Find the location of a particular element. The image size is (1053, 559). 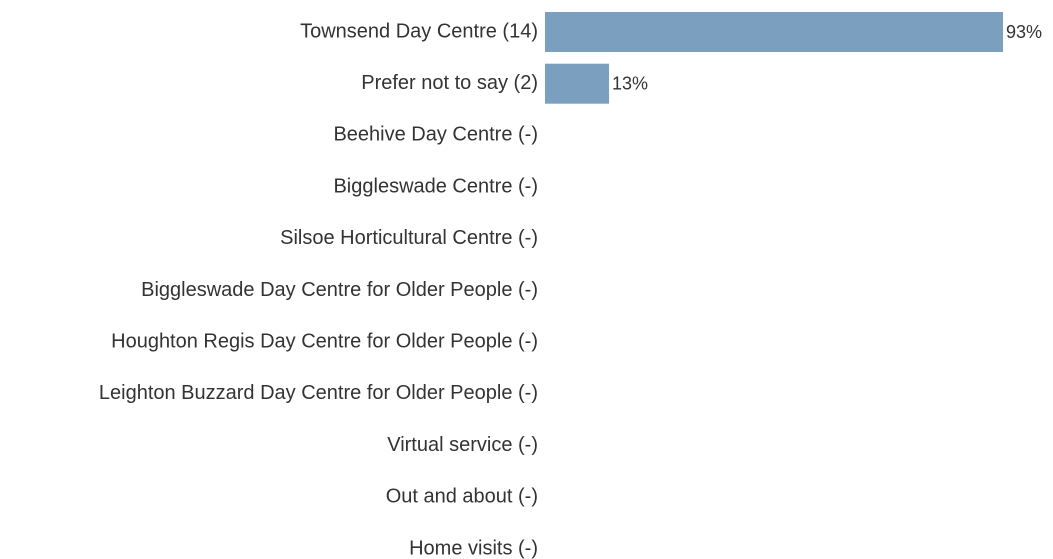

category-label: Home visits (-) is located at coordinates (473, 548).